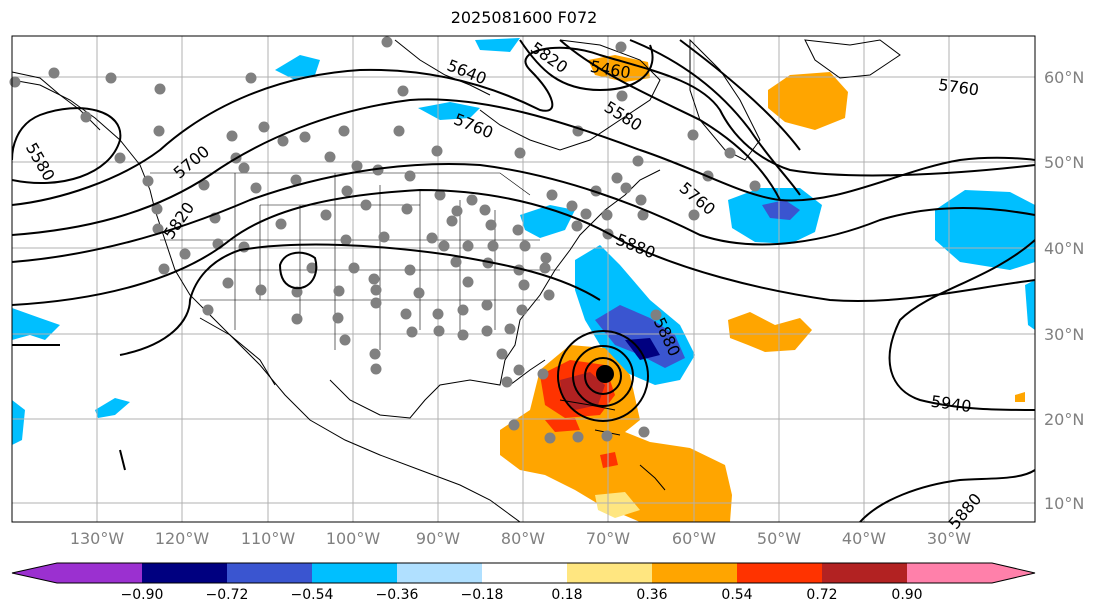 This screenshot has width=1105, height=615. I want to click on colorbar-tick-label: −0.72, so click(227, 595).